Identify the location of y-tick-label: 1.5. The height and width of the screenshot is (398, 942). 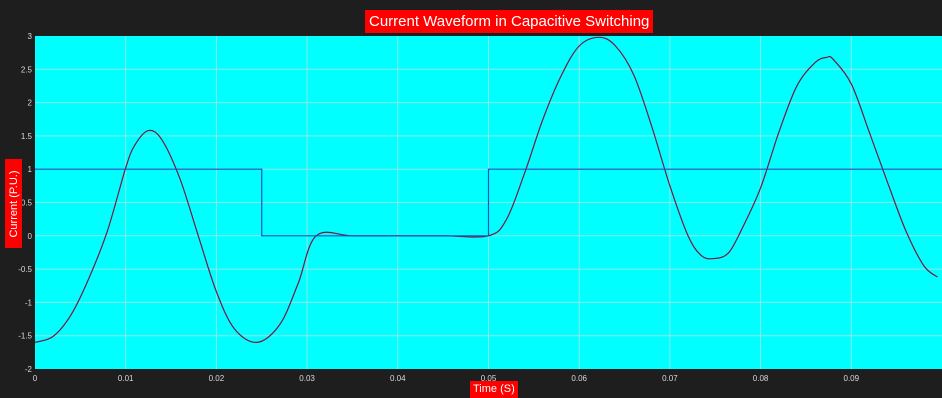
(27, 136).